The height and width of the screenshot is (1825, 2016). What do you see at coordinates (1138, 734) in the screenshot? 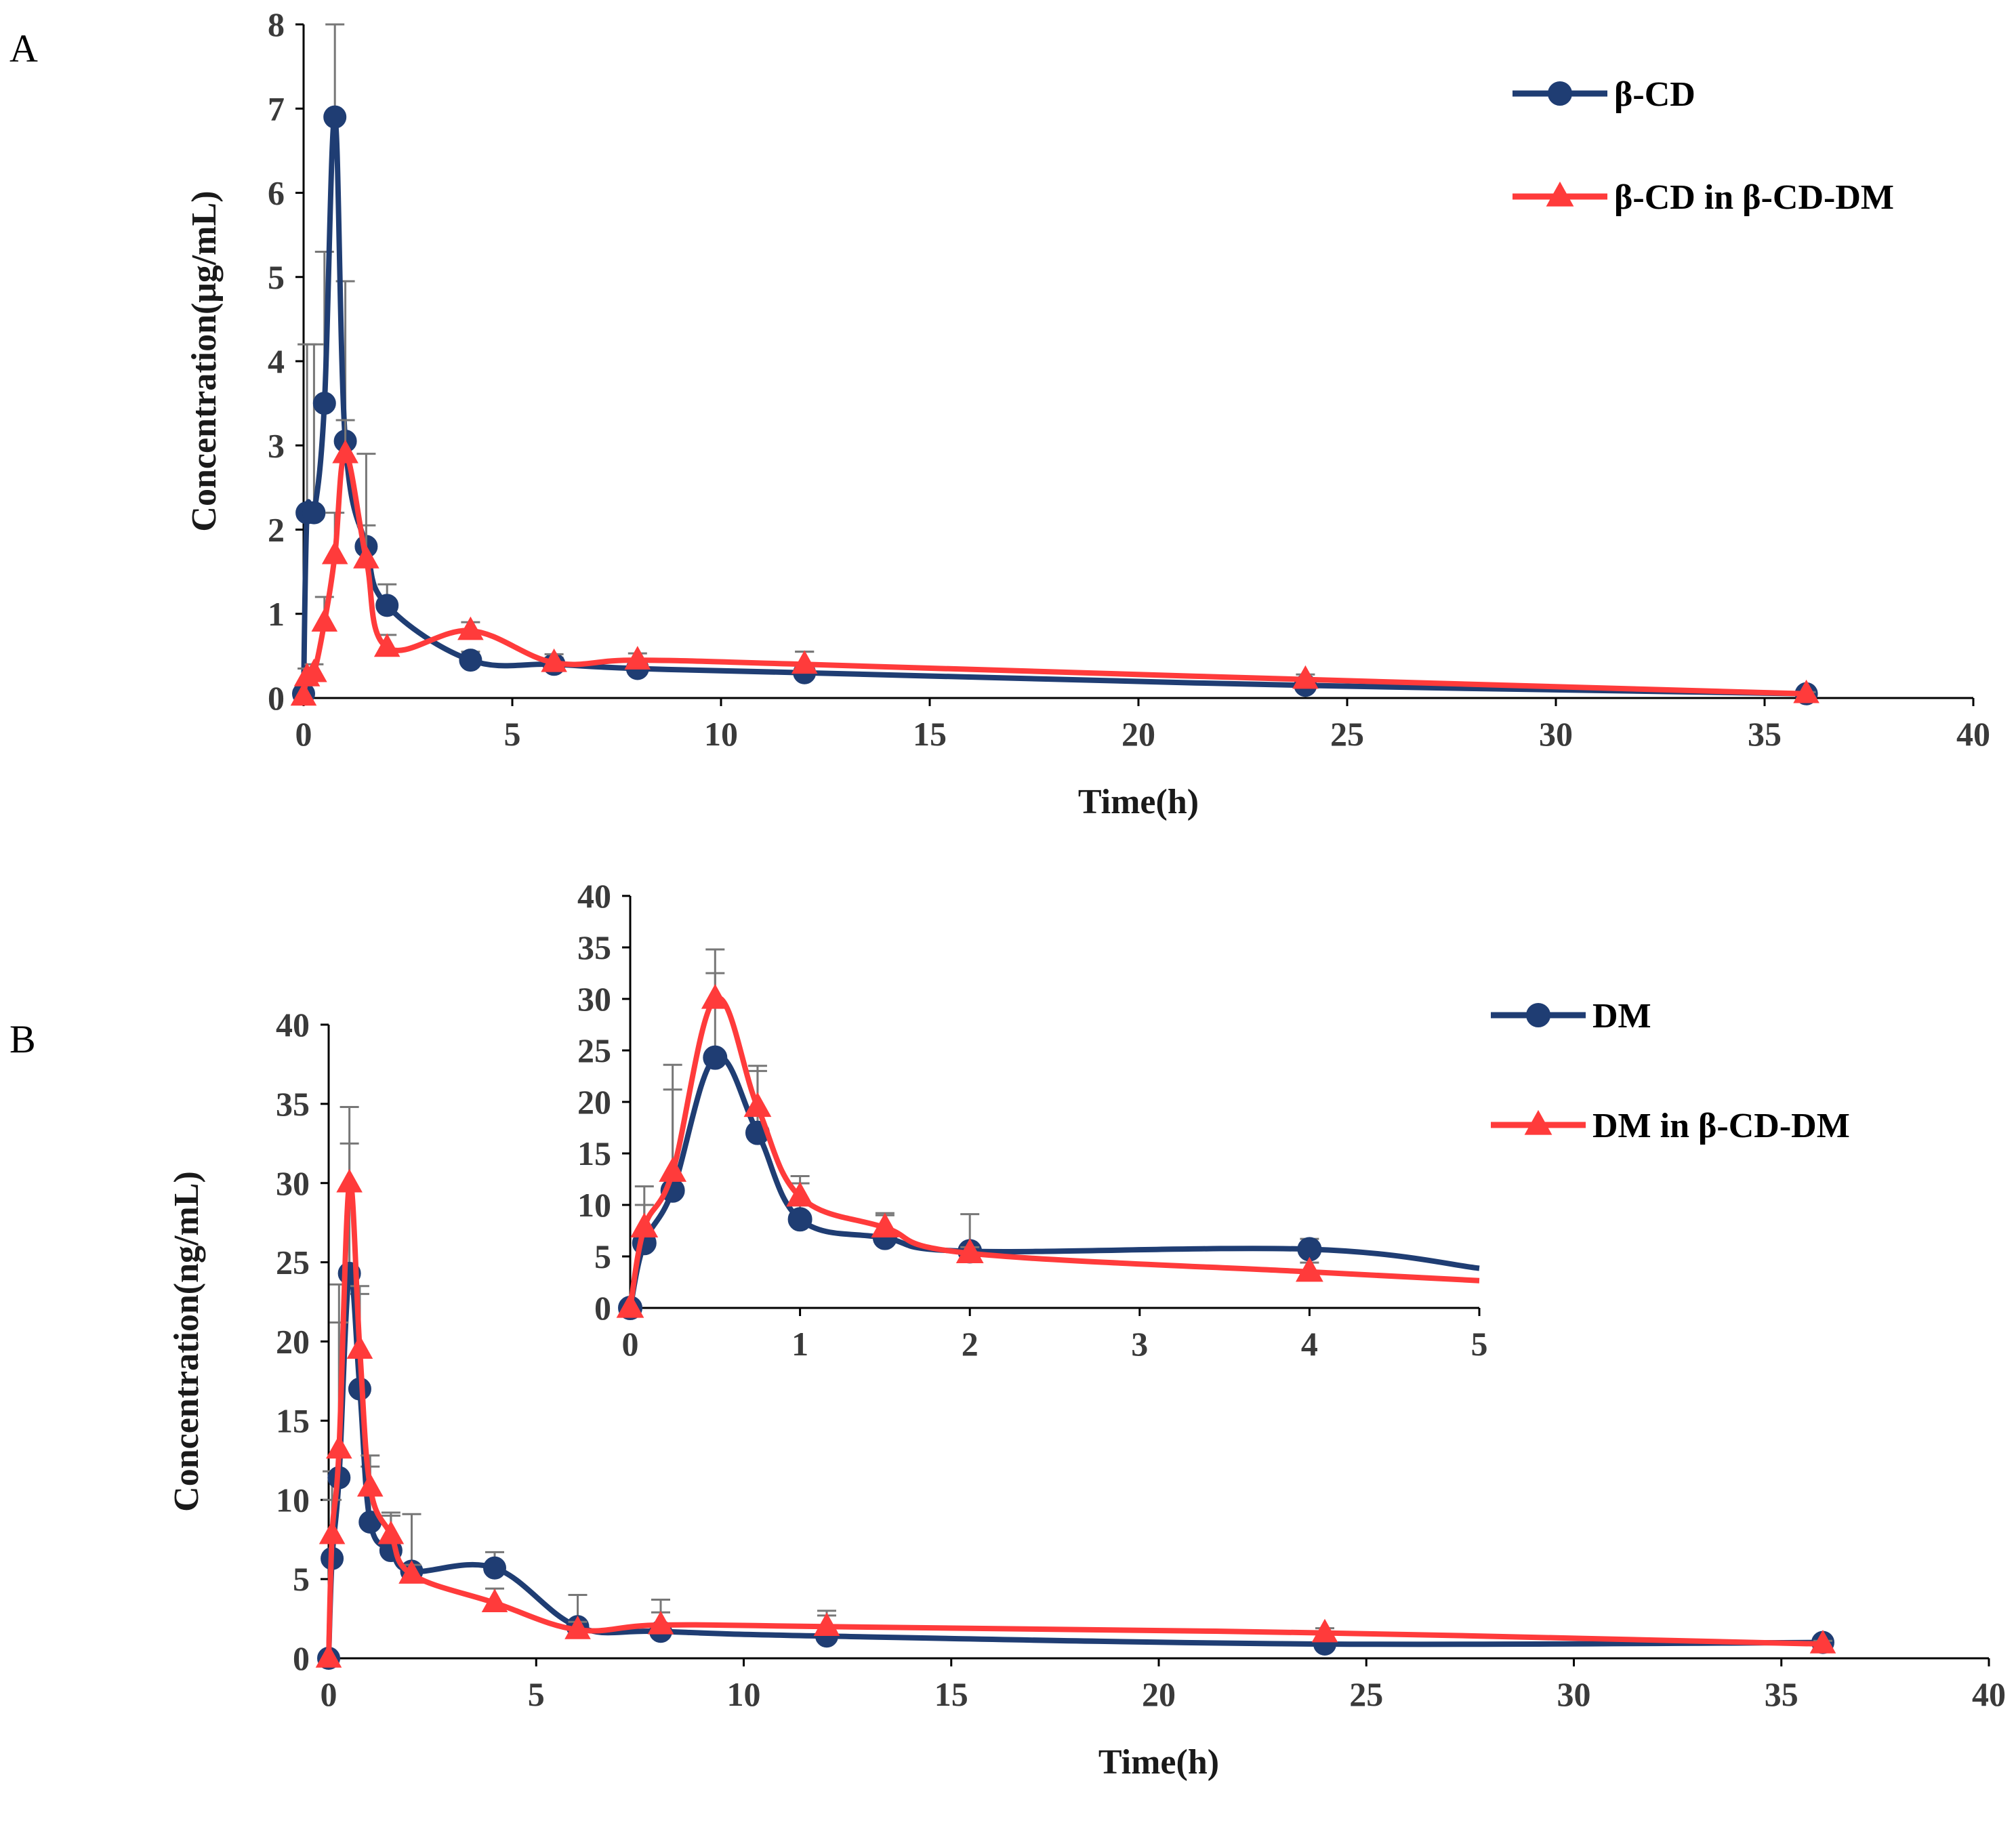
I see `panel-a-x-tick-label: 20` at bounding box center [1138, 734].